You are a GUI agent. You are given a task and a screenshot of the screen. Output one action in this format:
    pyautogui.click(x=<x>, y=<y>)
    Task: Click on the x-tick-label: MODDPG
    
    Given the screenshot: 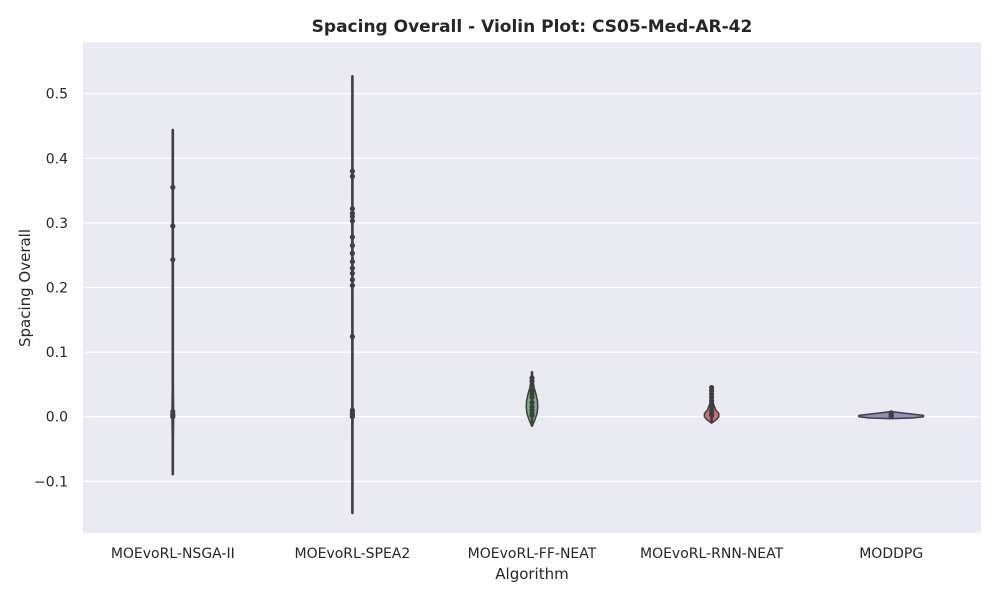 What is the action you would take?
    pyautogui.click(x=891, y=554)
    